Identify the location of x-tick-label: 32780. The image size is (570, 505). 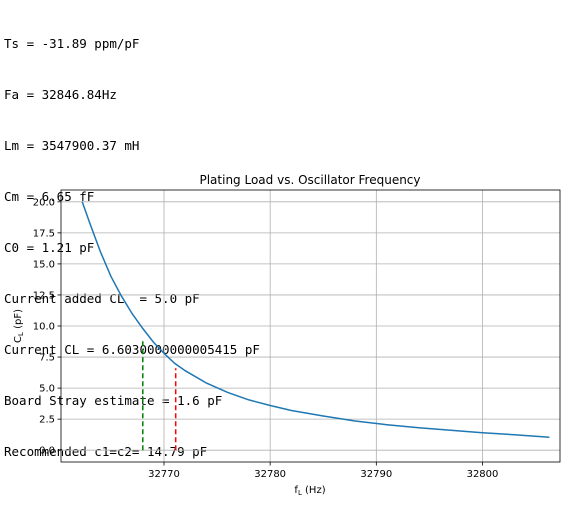
(270, 474).